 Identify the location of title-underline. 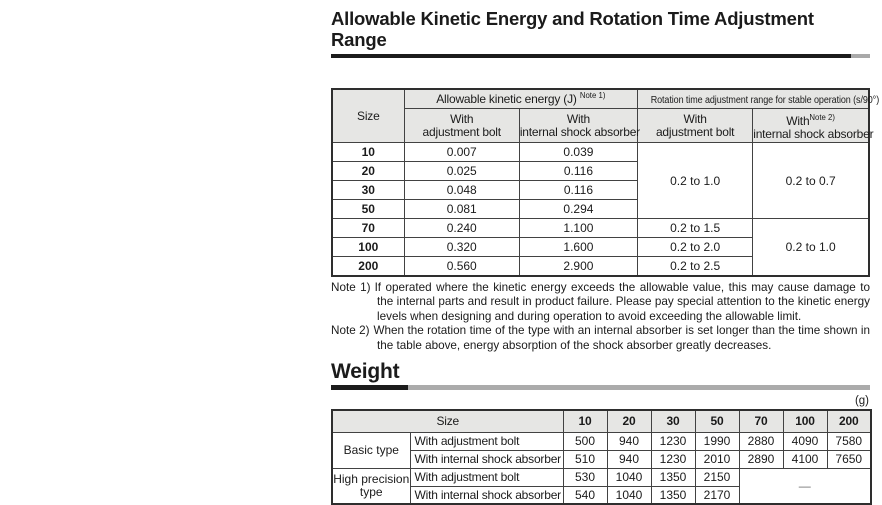
(600, 55).